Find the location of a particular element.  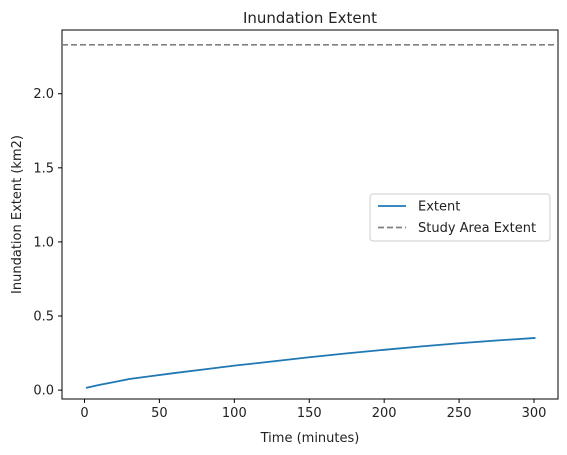

x-axis-label: Time (minutes) is located at coordinates (310, 438).